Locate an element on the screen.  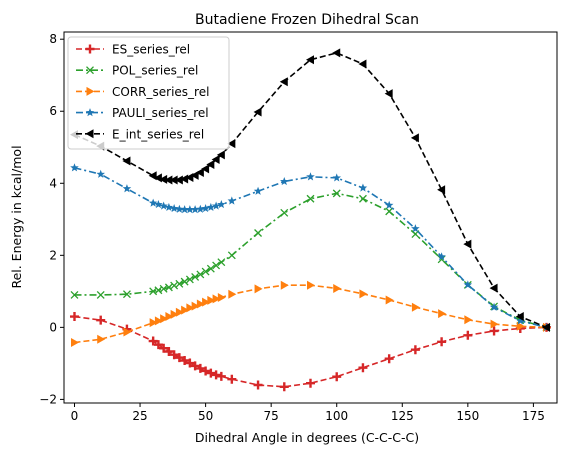
y-tick-label: 2 is located at coordinates (53, 255).